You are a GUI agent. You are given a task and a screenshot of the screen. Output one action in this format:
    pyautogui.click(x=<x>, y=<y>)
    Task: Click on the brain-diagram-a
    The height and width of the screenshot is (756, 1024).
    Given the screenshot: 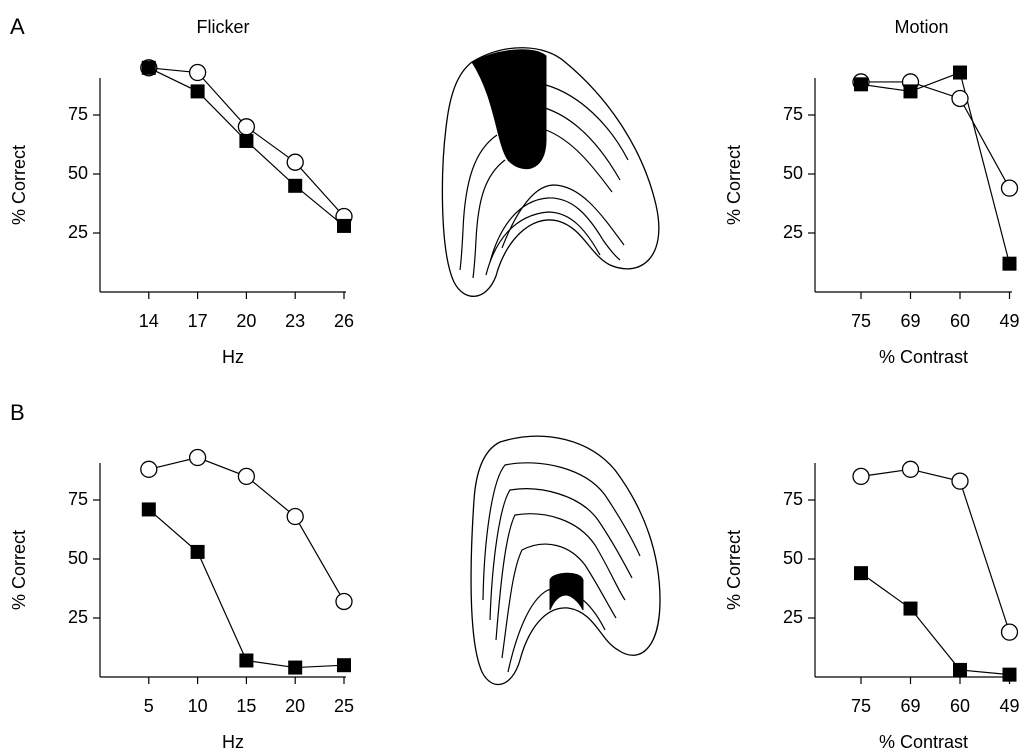 What is the action you would take?
    pyautogui.click(x=550, y=172)
    